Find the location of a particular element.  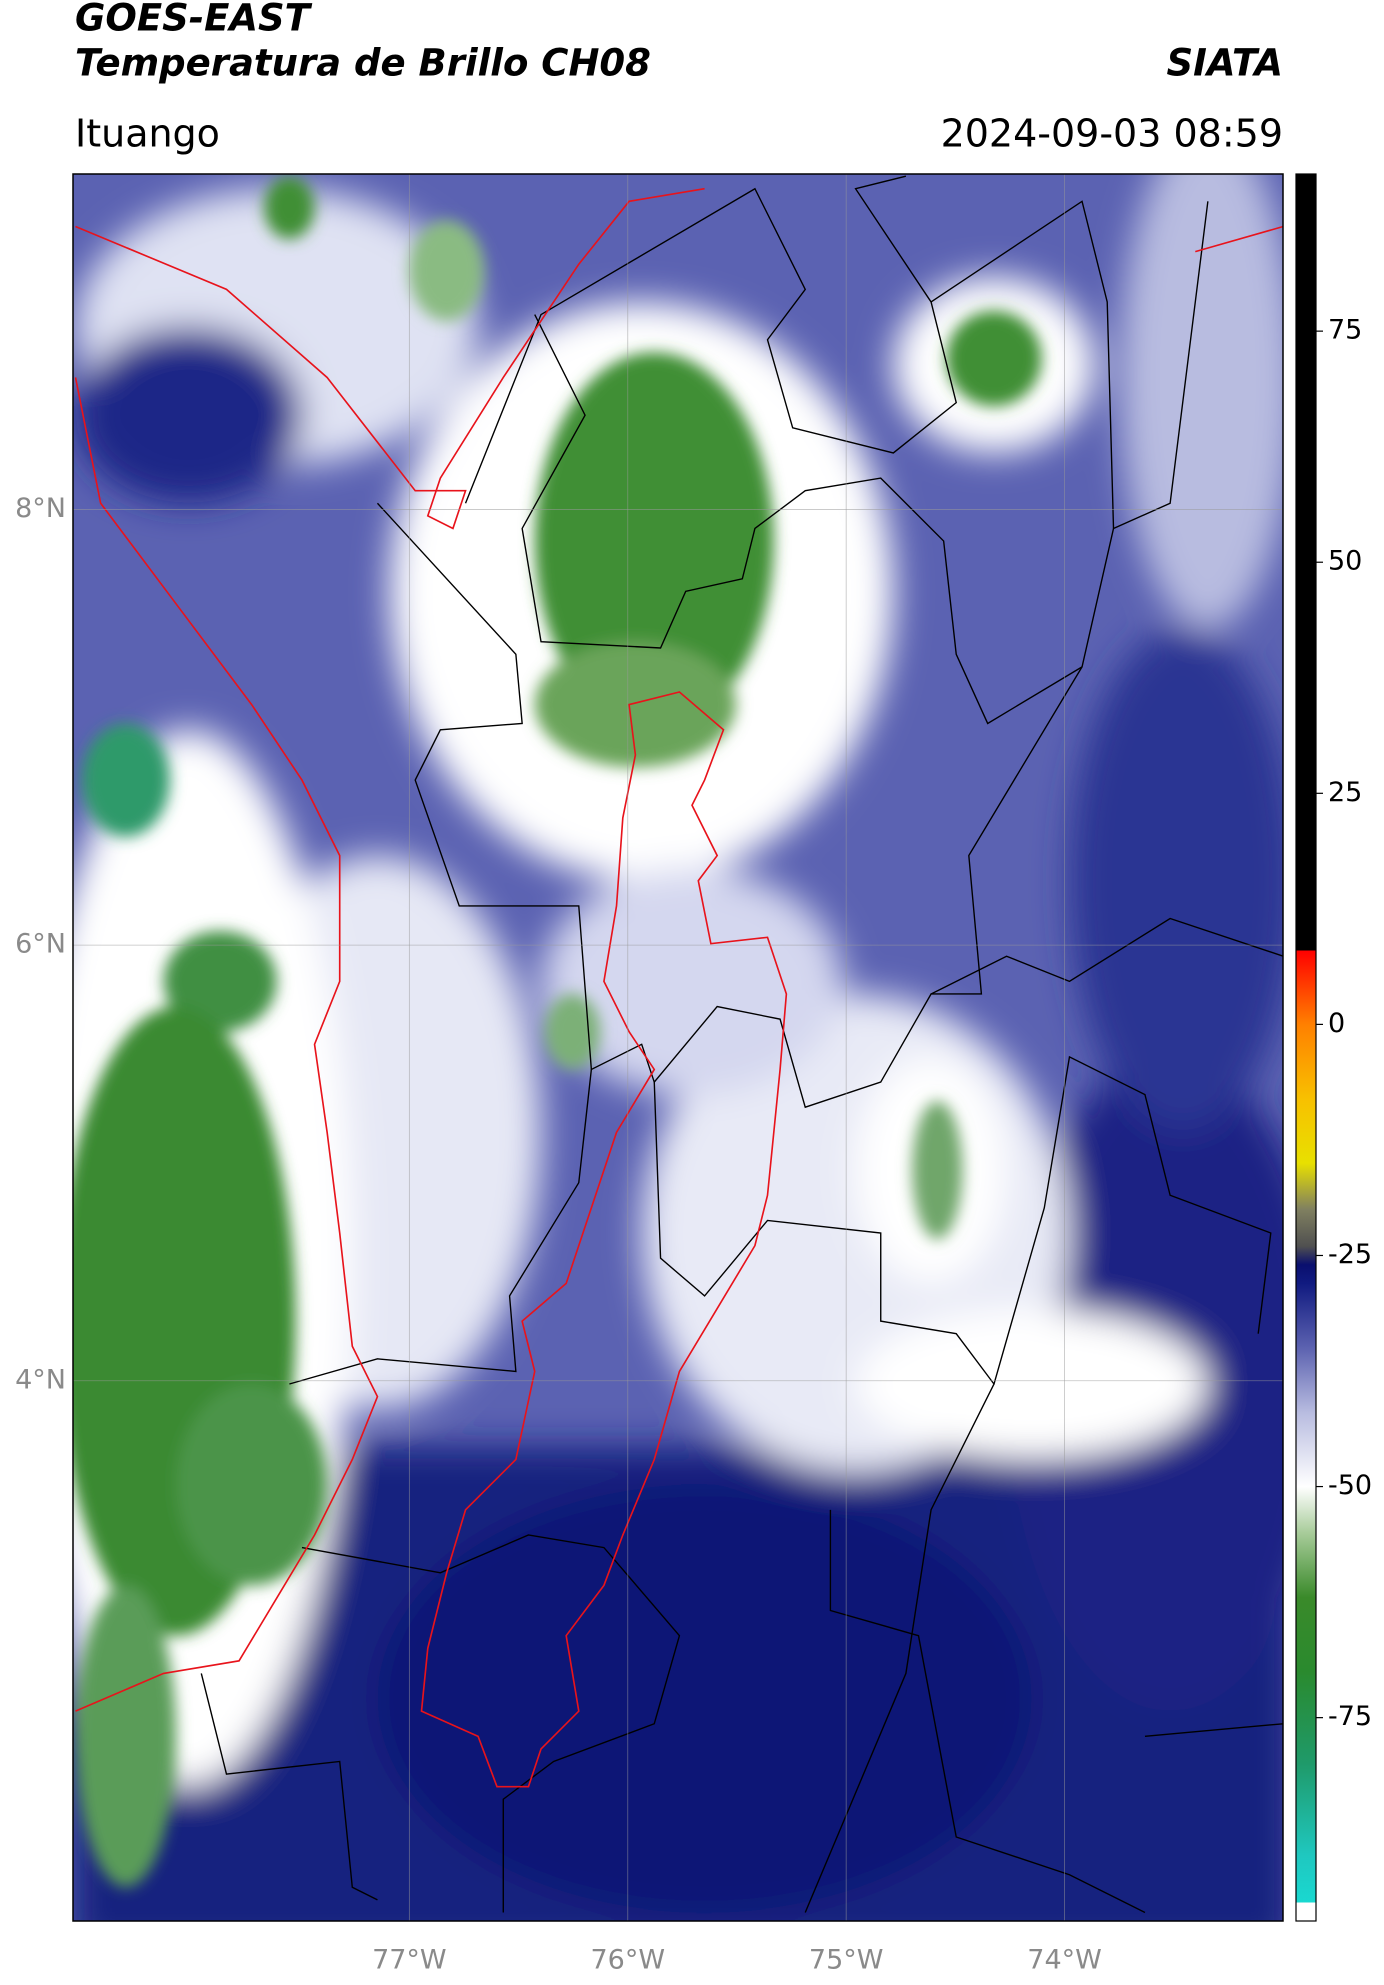

colorbar-tick-label: -75 is located at coordinates (1350, 1716).